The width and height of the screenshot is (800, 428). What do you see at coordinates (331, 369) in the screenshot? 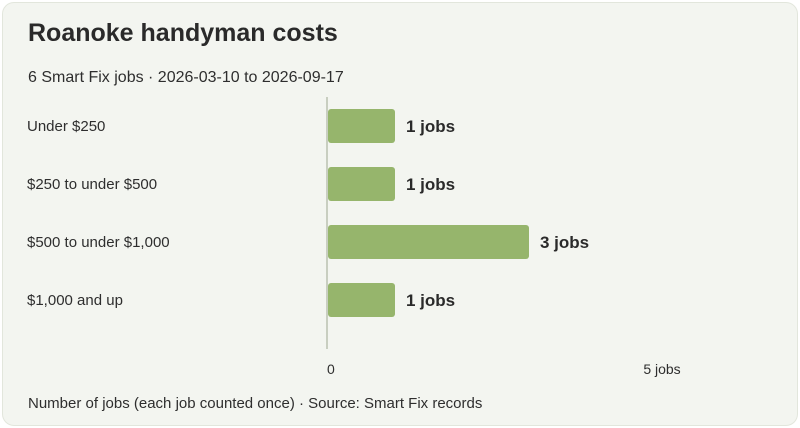
I see `x-tick-label: 0` at bounding box center [331, 369].